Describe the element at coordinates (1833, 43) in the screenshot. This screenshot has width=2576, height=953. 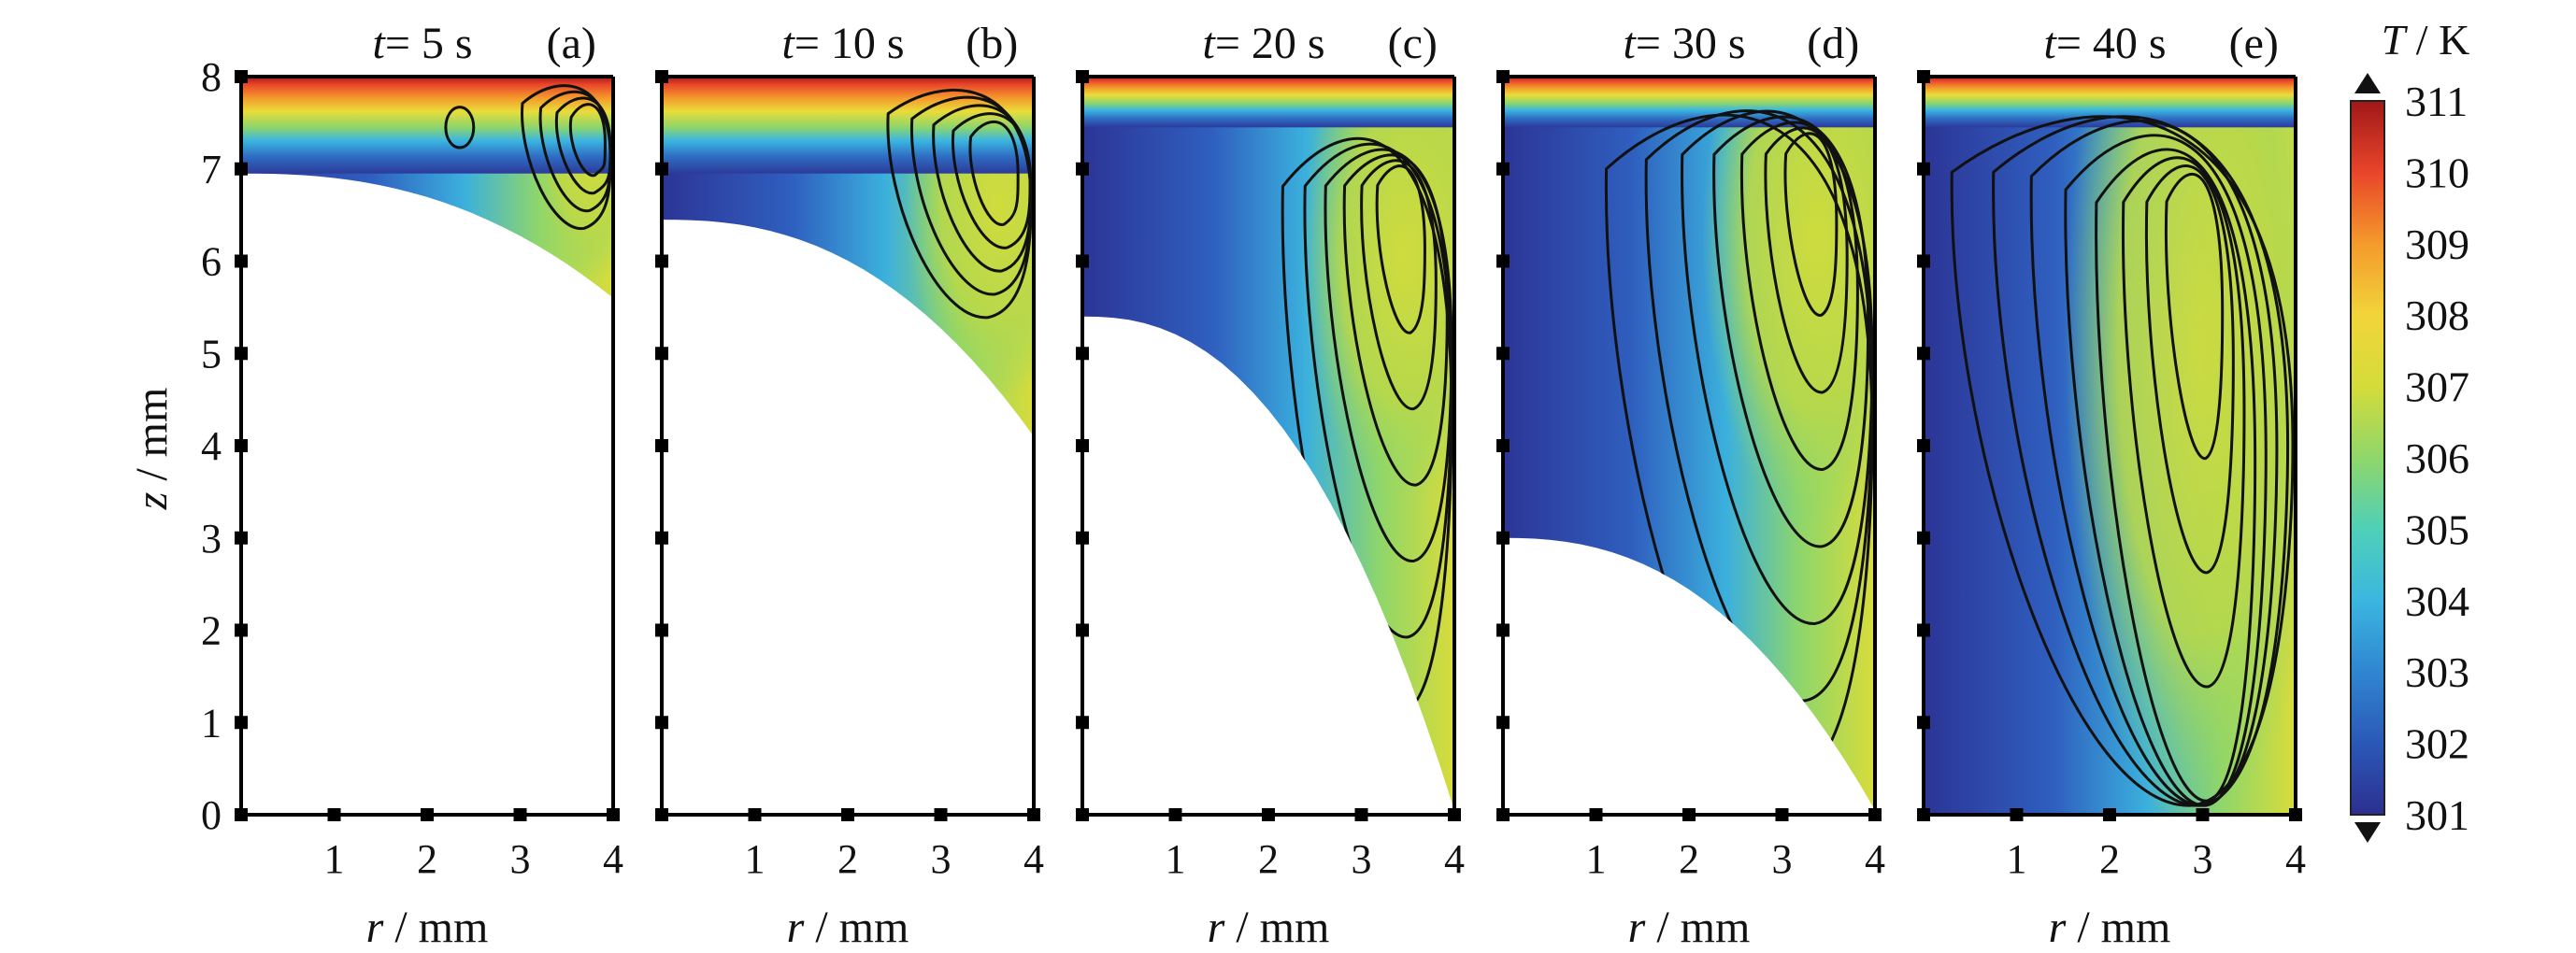
I see `panel-letter: (d)` at that location.